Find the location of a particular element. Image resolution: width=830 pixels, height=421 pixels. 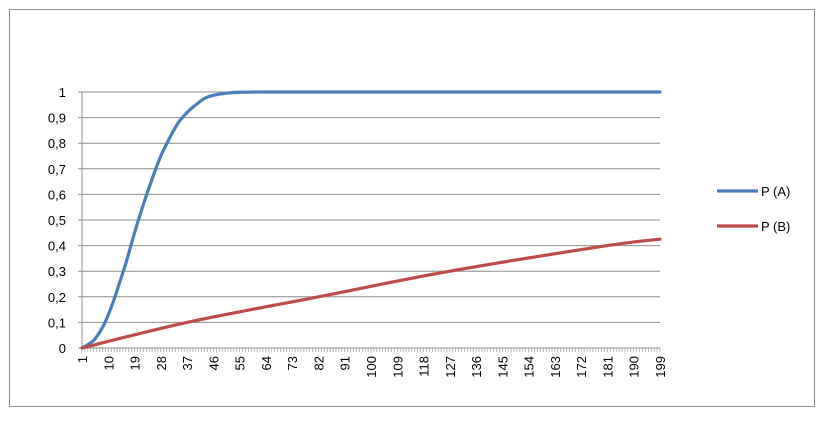

y-tick-label: 0,4 is located at coordinates (57, 246).